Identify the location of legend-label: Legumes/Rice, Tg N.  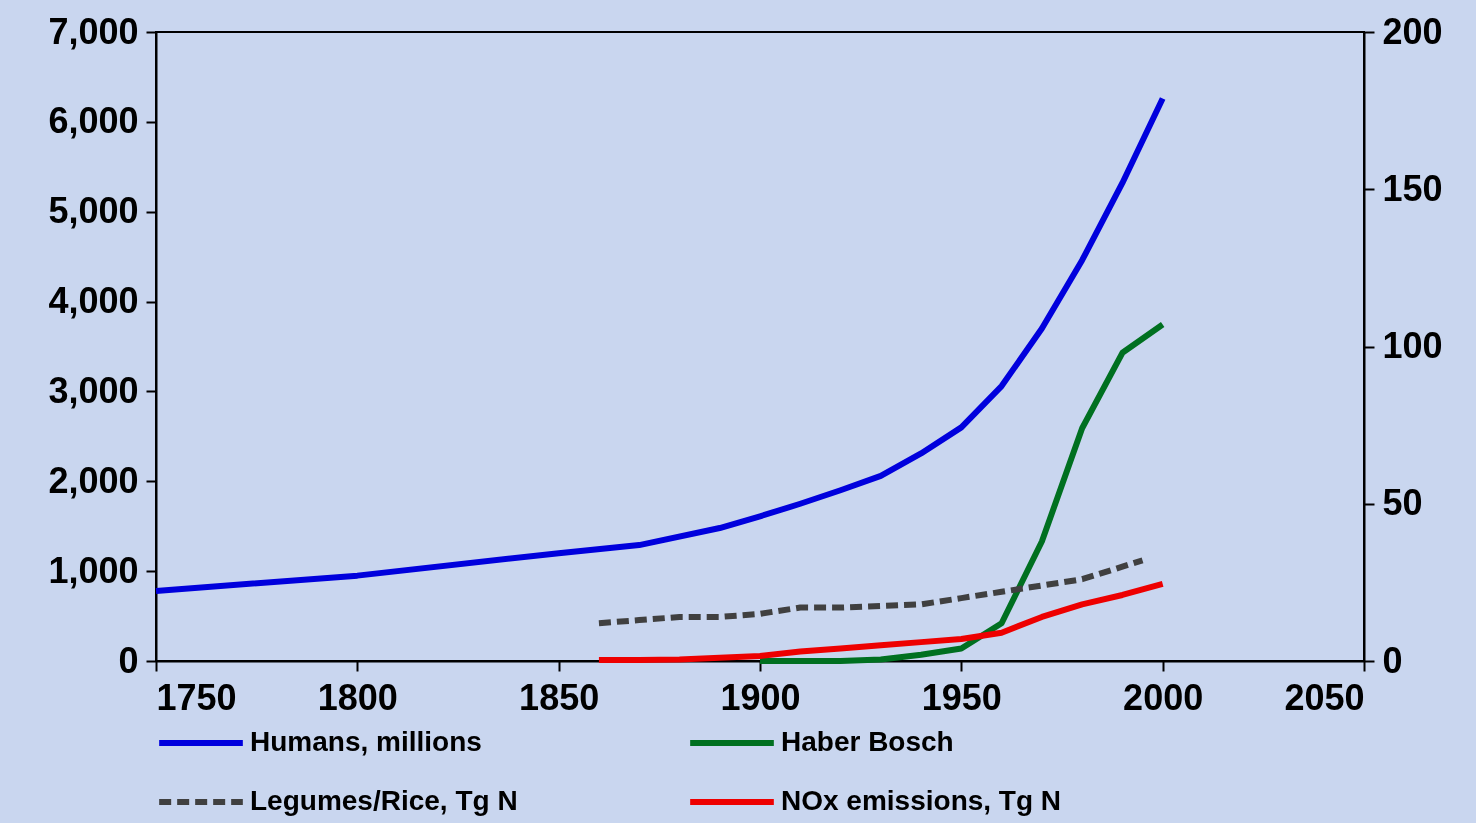
(384, 800).